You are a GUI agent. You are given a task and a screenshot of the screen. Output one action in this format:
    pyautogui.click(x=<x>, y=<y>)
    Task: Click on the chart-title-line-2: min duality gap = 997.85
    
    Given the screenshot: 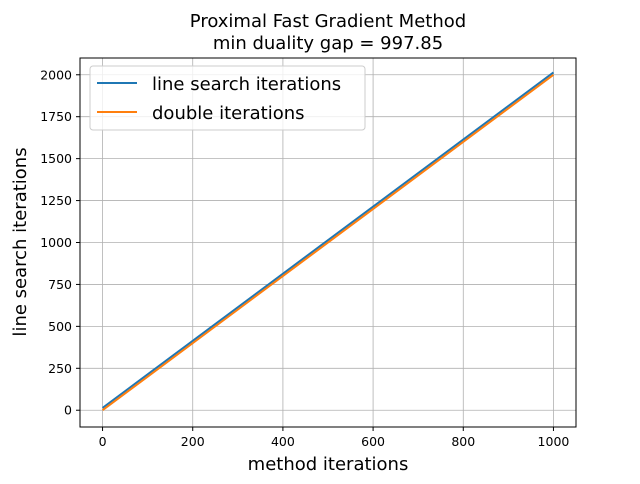 What is the action you would take?
    pyautogui.click(x=328, y=43)
    